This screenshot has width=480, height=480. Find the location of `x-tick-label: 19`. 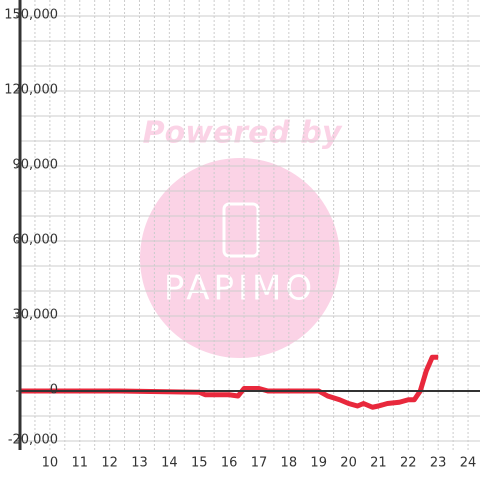

x-tick-label: 19 is located at coordinates (318, 463).